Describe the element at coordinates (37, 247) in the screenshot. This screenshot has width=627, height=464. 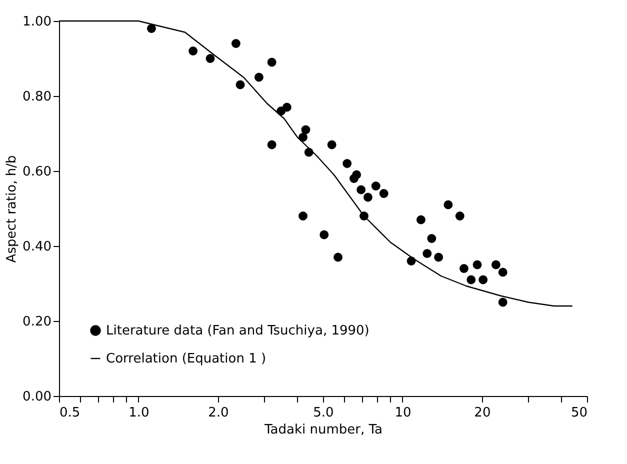
I see `y-tick-label: 0.40` at that location.